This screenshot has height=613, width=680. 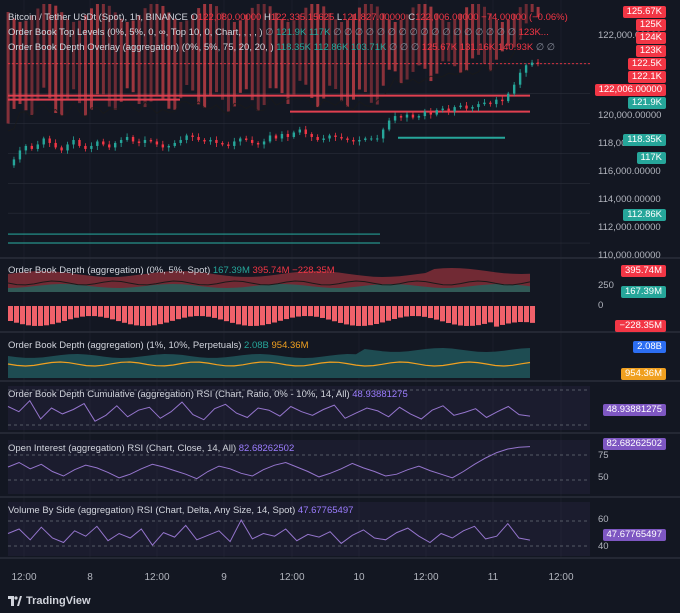 What do you see at coordinates (601, 305) in the screenshot?
I see `depth-tick-0: 0` at bounding box center [601, 305].